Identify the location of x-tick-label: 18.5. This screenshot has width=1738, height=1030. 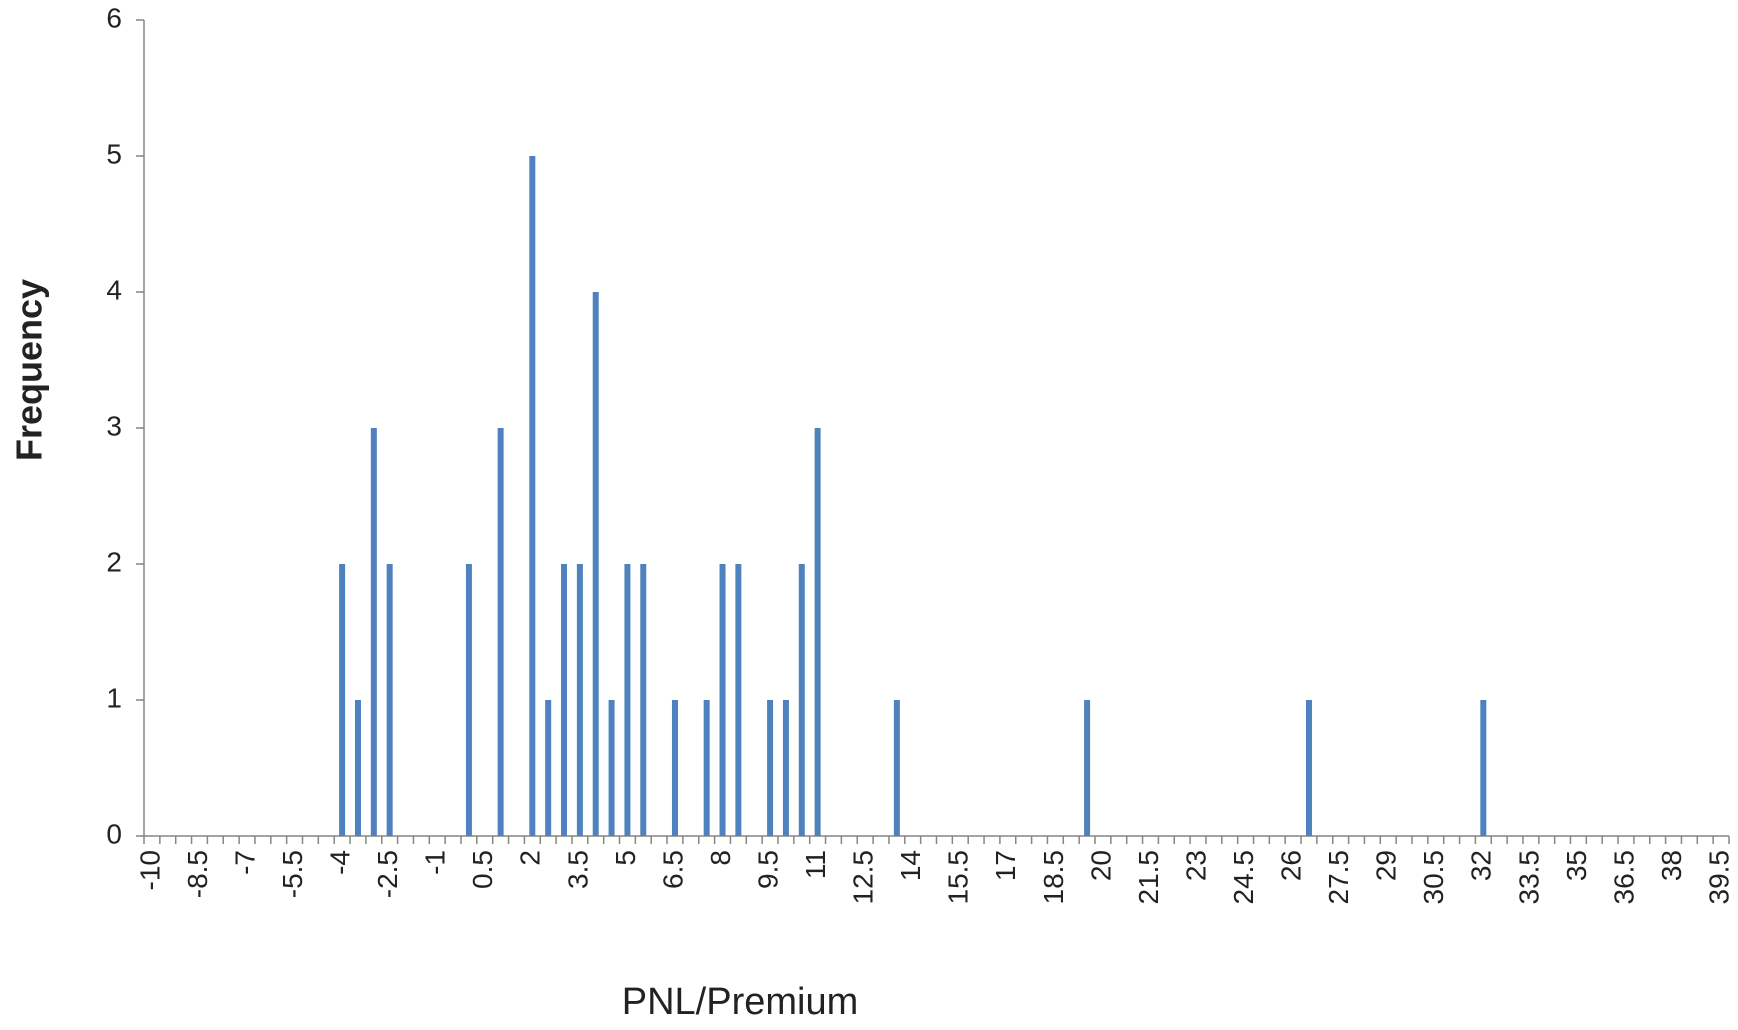
(1053, 877).